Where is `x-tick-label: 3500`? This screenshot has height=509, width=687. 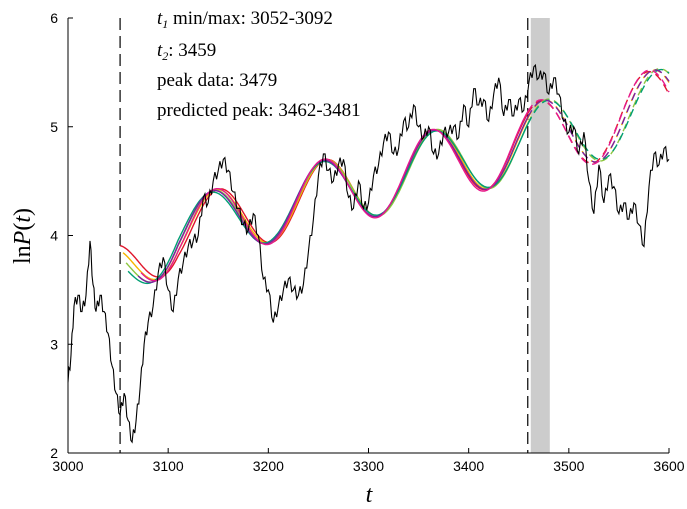
x-tick-label: 3500 is located at coordinates (568, 466).